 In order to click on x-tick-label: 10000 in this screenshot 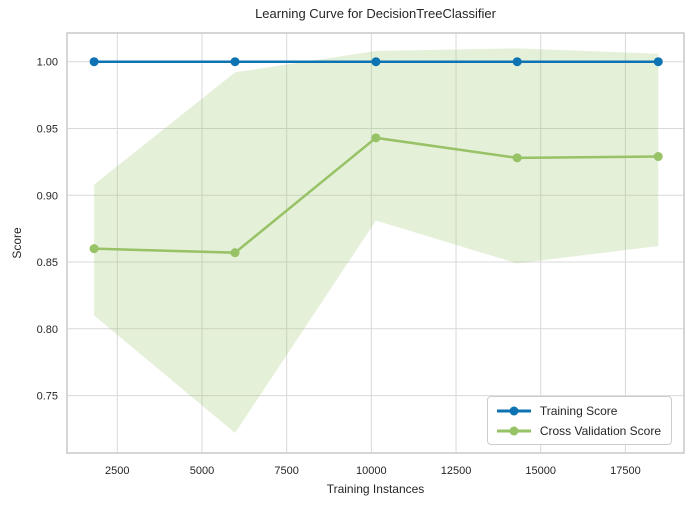, I will do `click(371, 471)`.